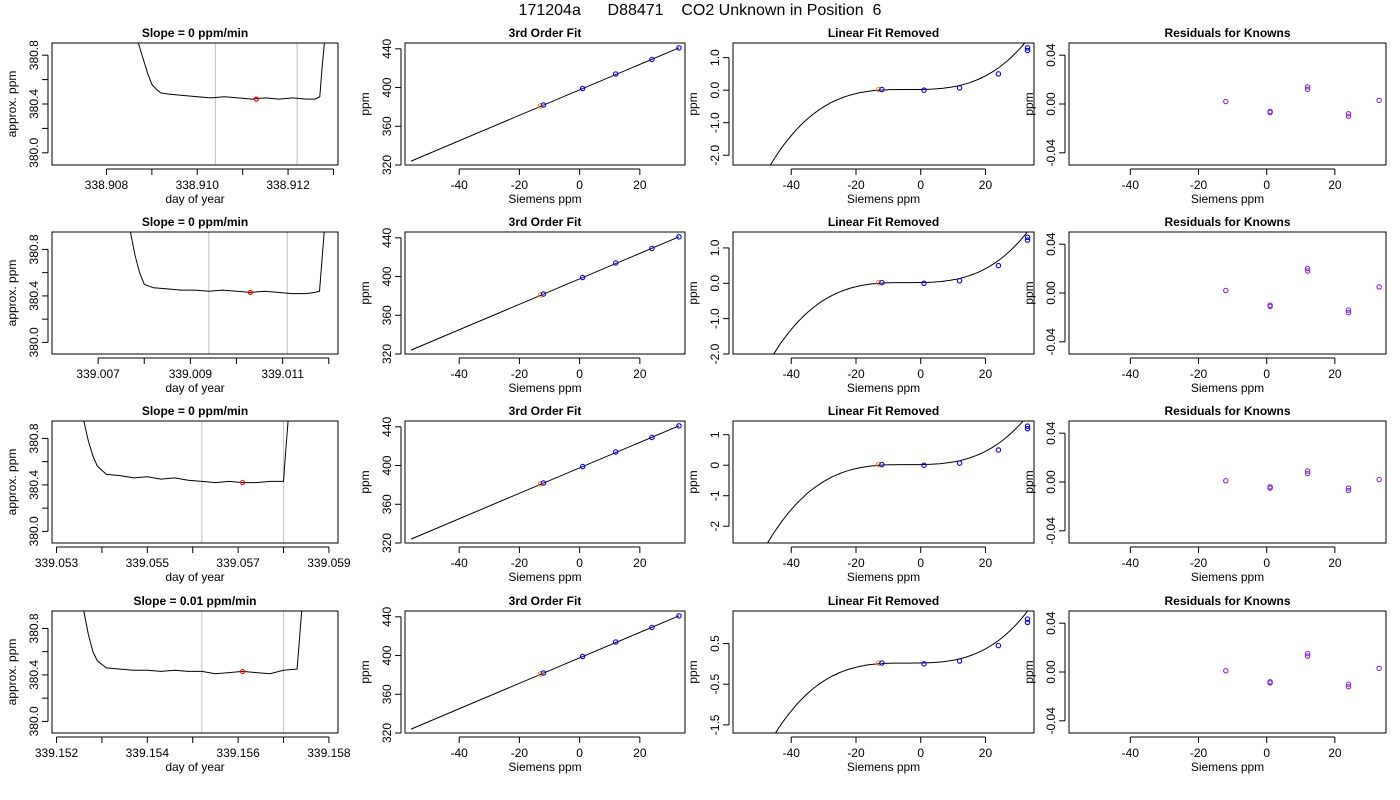  Describe the element at coordinates (34, 249) in the screenshot. I see `y-tick-label: 380.8` at that location.